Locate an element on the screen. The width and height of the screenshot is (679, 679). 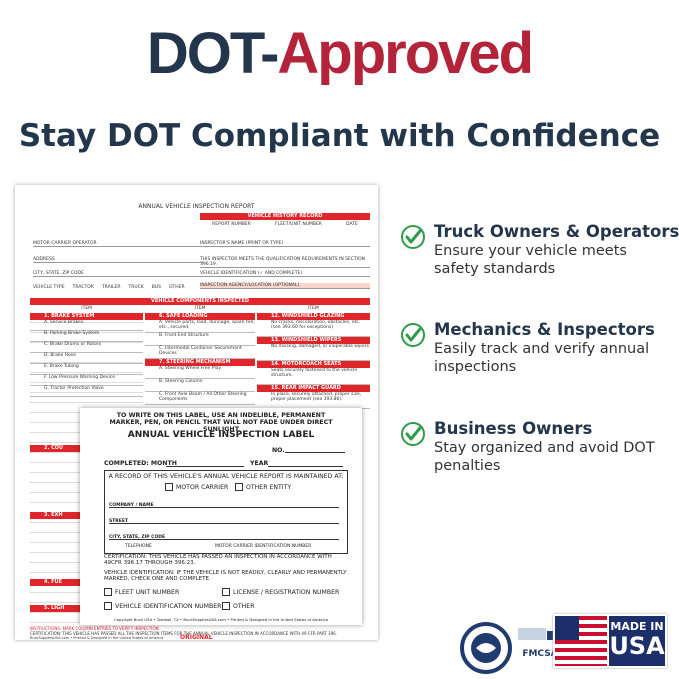
label-field: MOTOR CARRIER IDENTIFICATION NUMBER is located at coordinates (263, 546).